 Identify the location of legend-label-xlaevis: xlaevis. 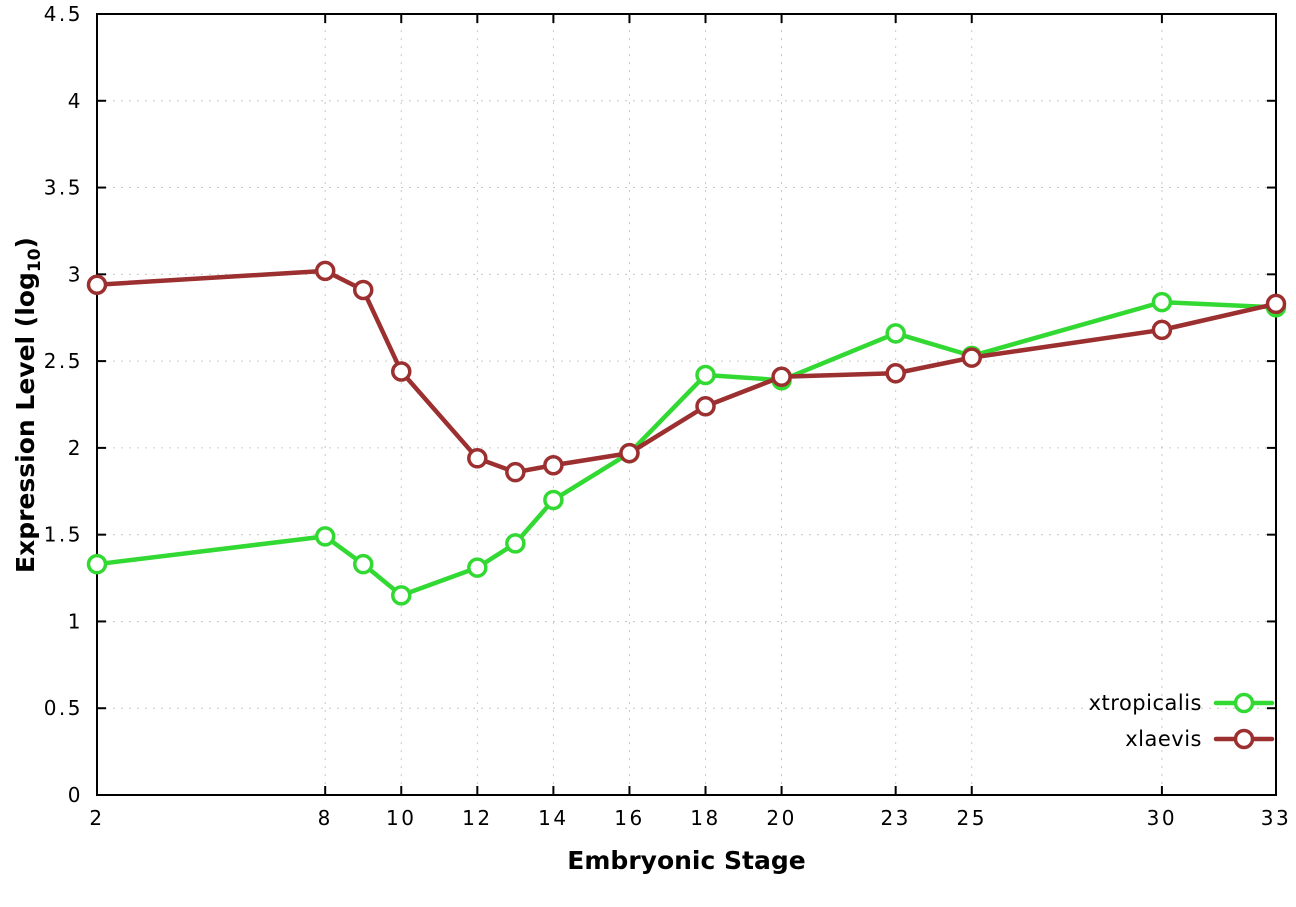
(1163, 739).